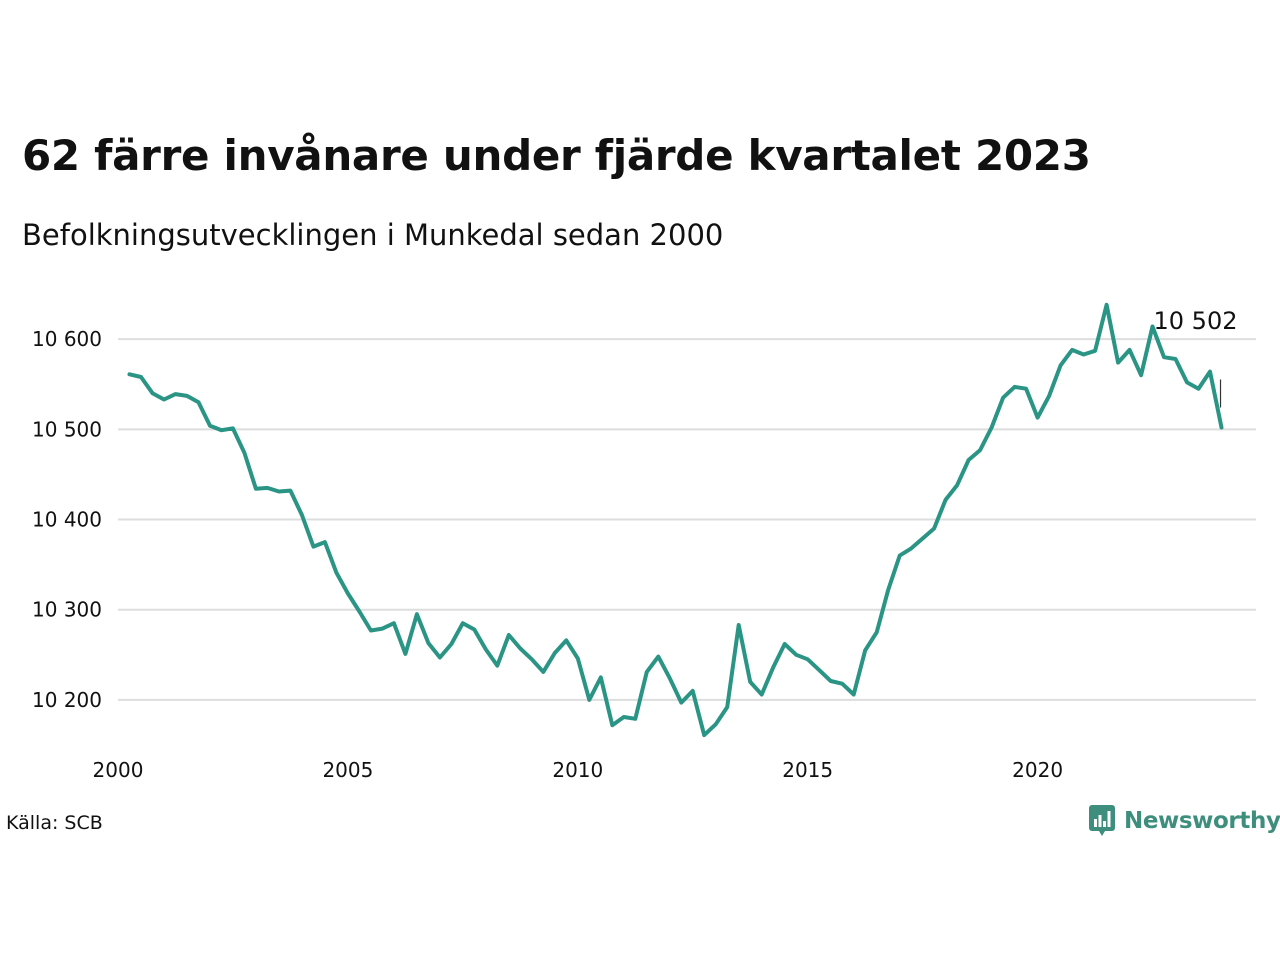 This screenshot has width=1280, height=960. Describe the element at coordinates (1037, 770) in the screenshot. I see `x-tick-label: 2020` at that location.